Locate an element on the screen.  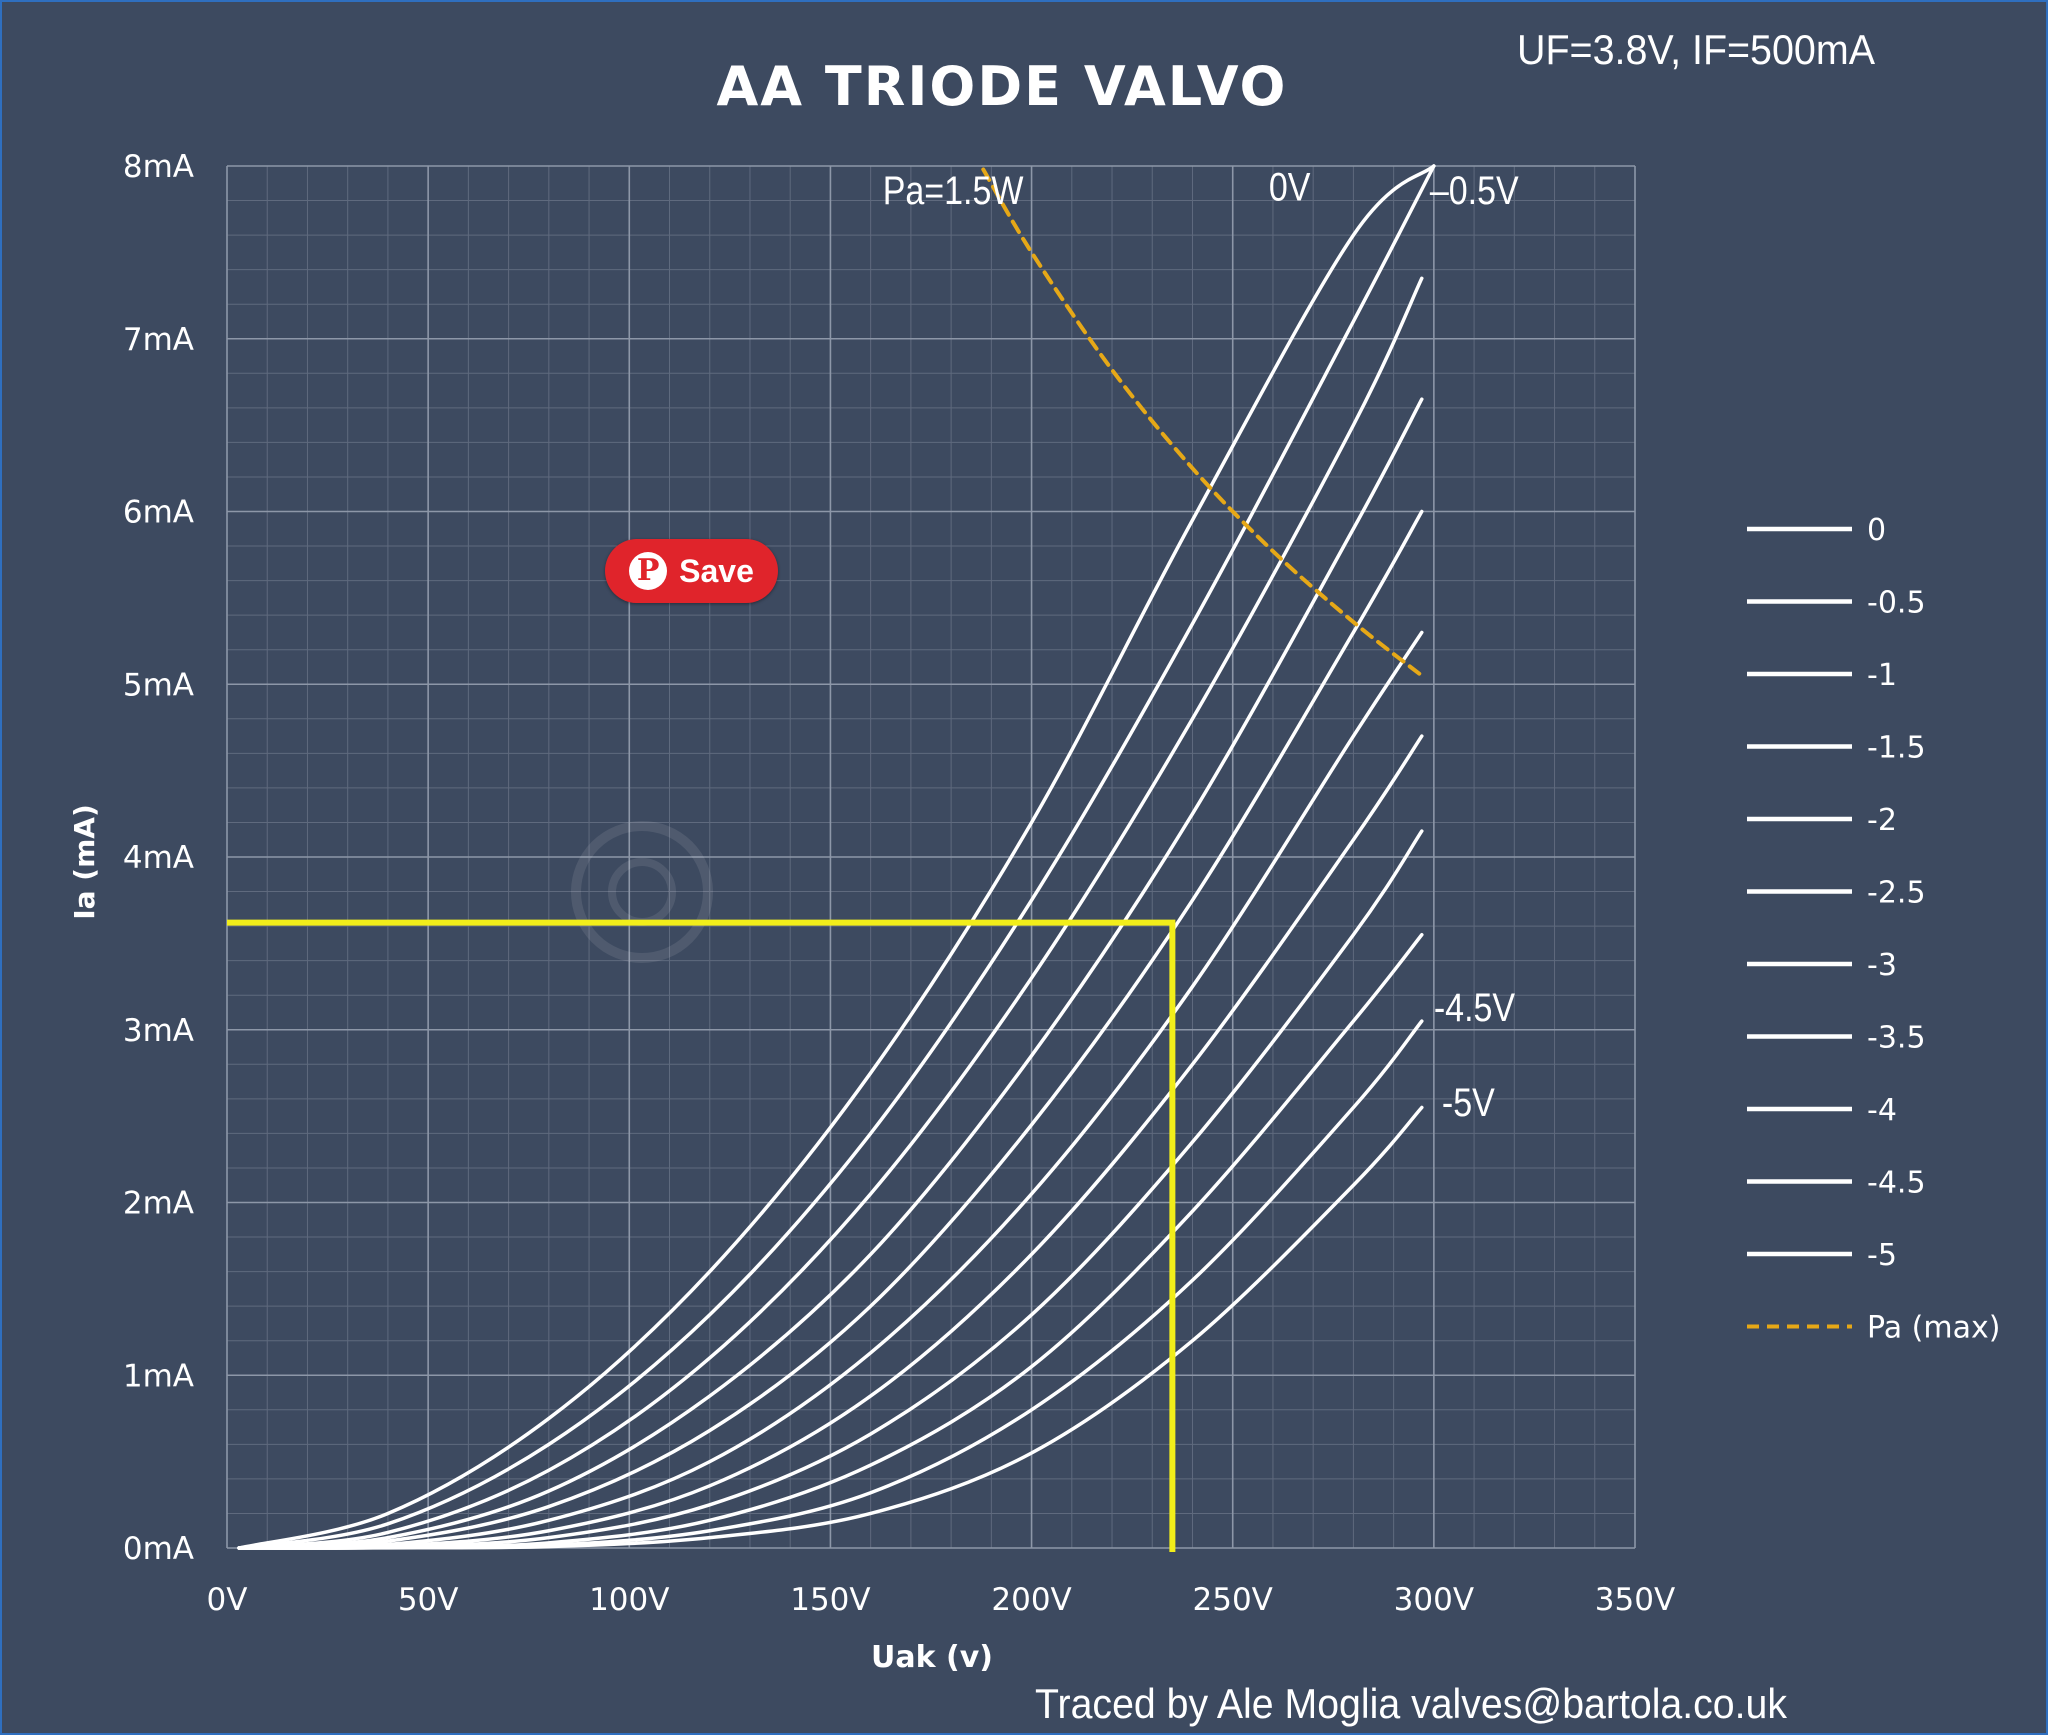
x-tick-label: 250V is located at coordinates (1233, 1600).